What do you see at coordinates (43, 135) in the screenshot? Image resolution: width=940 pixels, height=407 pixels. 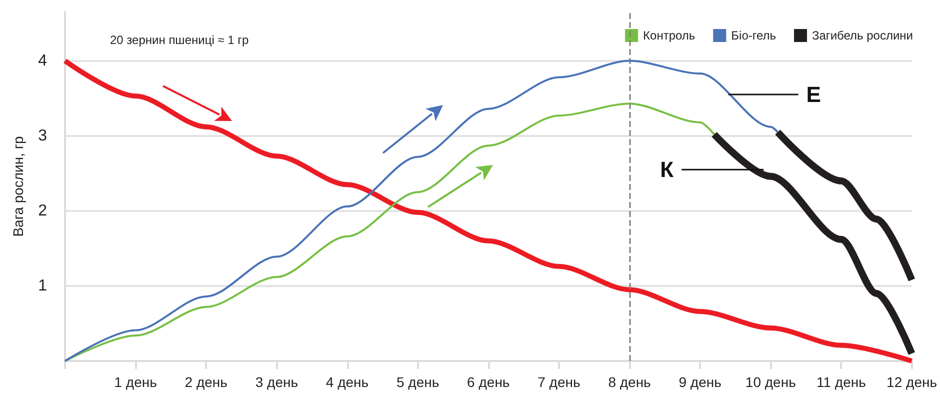 I see `y-tick-label: 3` at bounding box center [43, 135].